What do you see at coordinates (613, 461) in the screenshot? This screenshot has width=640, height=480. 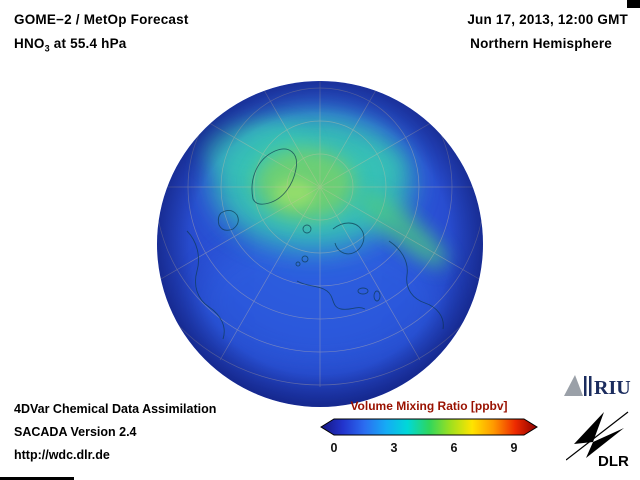 I see `dlr-logo-text: DLR` at bounding box center [613, 461].